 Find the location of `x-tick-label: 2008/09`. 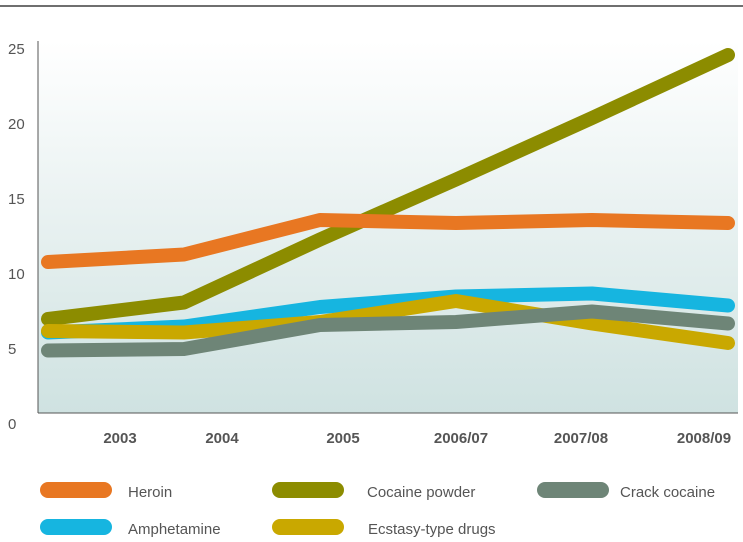

x-tick-label: 2008/09 is located at coordinates (704, 438).